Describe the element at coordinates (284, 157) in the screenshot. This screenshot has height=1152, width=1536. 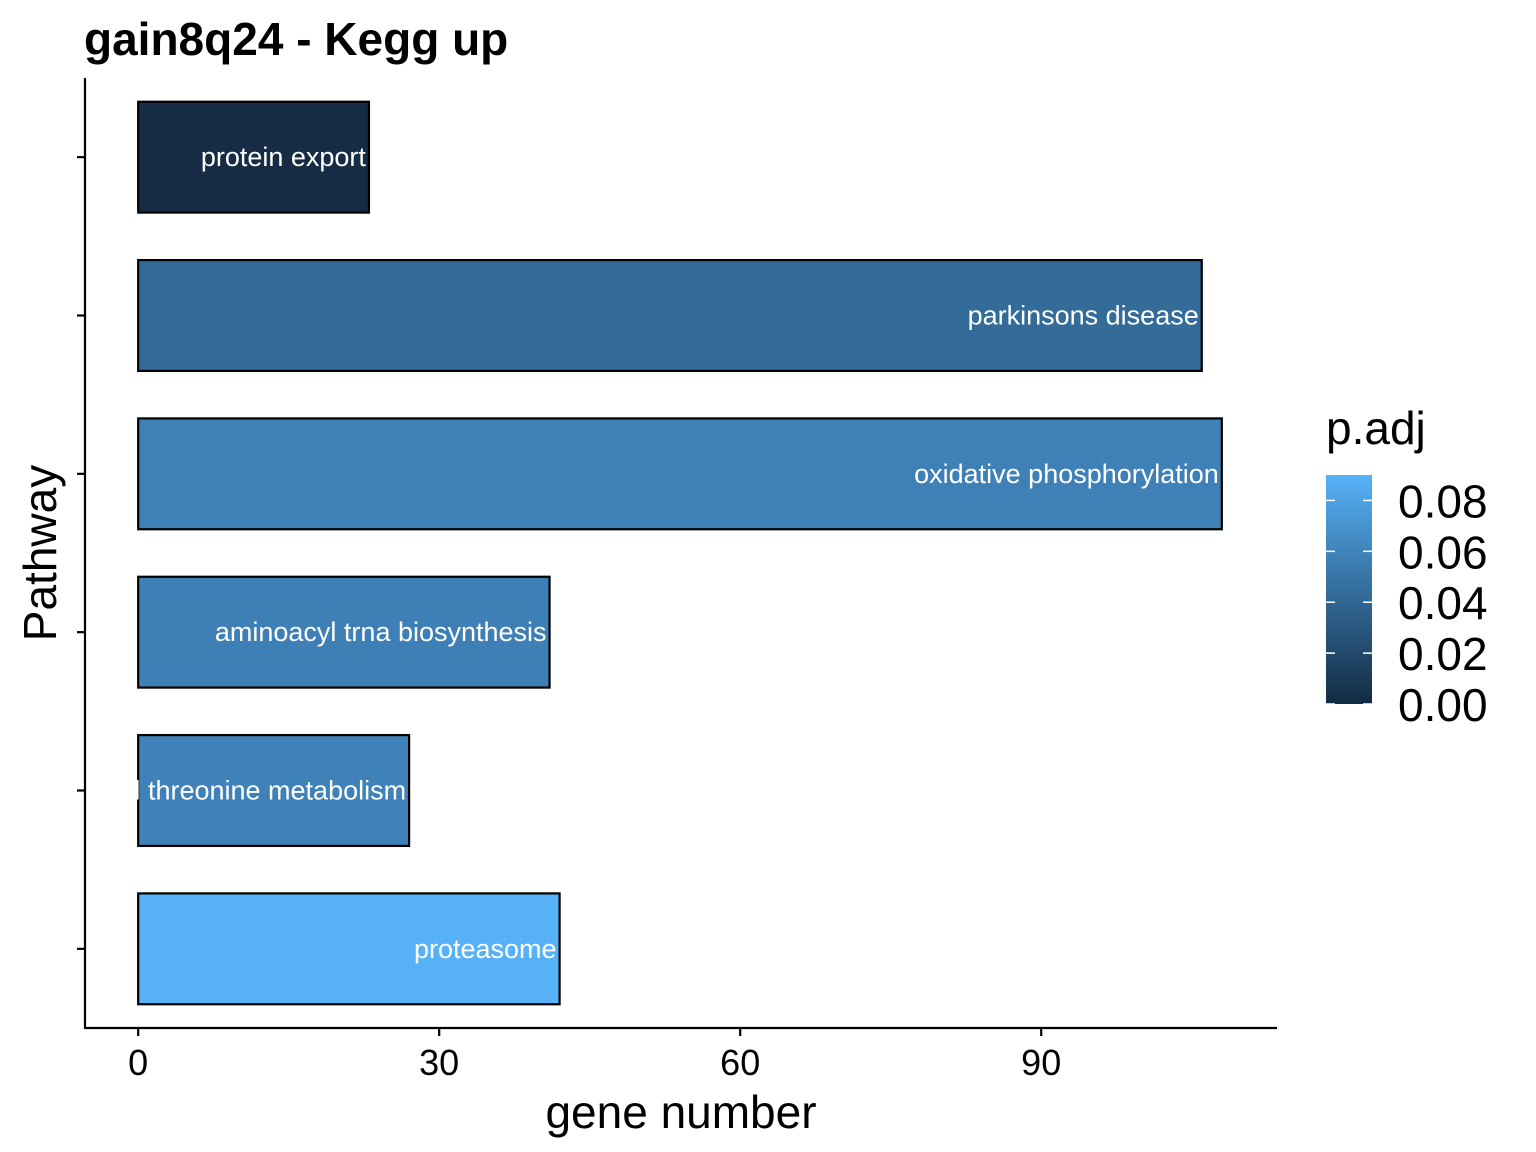
I see `bar-label-0: protein export` at that location.